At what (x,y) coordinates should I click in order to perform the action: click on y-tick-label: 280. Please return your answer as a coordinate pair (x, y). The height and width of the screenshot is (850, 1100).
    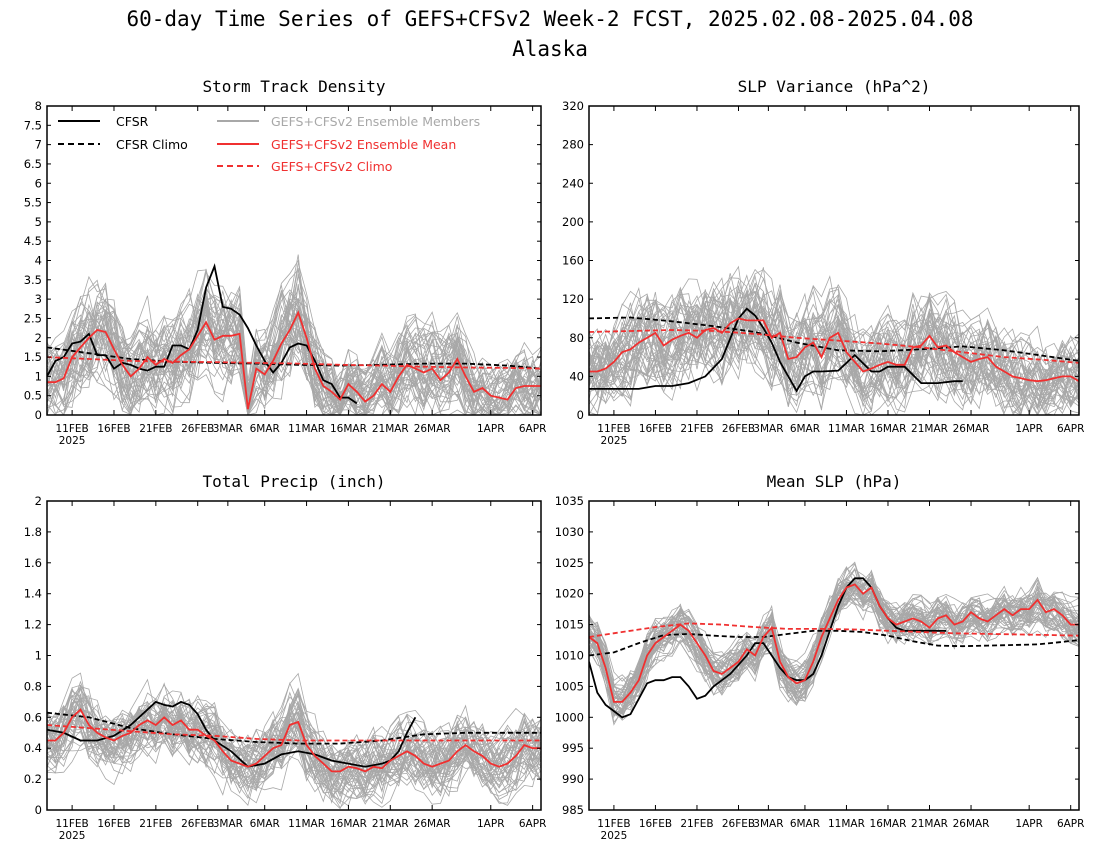
    Looking at the image, I should click on (573, 145).